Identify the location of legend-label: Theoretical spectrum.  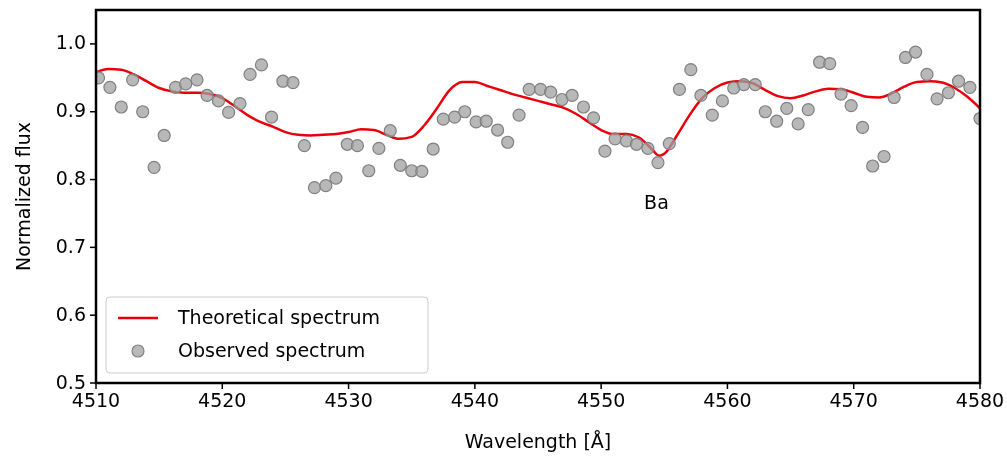
(279, 316).